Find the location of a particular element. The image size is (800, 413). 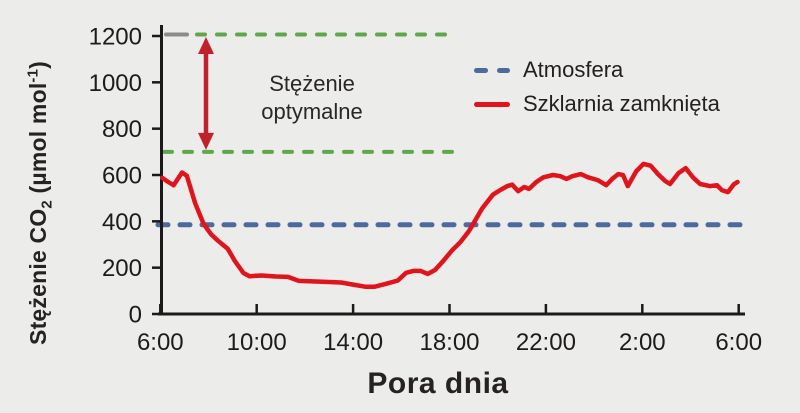

x-tick-label: 10:00 is located at coordinates (257, 342).